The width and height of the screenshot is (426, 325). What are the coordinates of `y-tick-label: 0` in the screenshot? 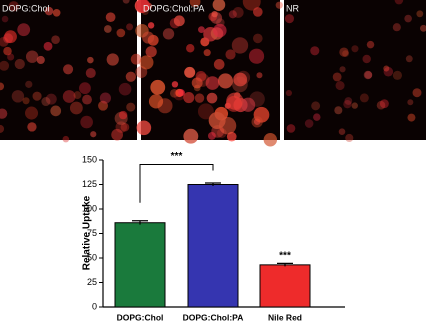 It's located at (94, 306).